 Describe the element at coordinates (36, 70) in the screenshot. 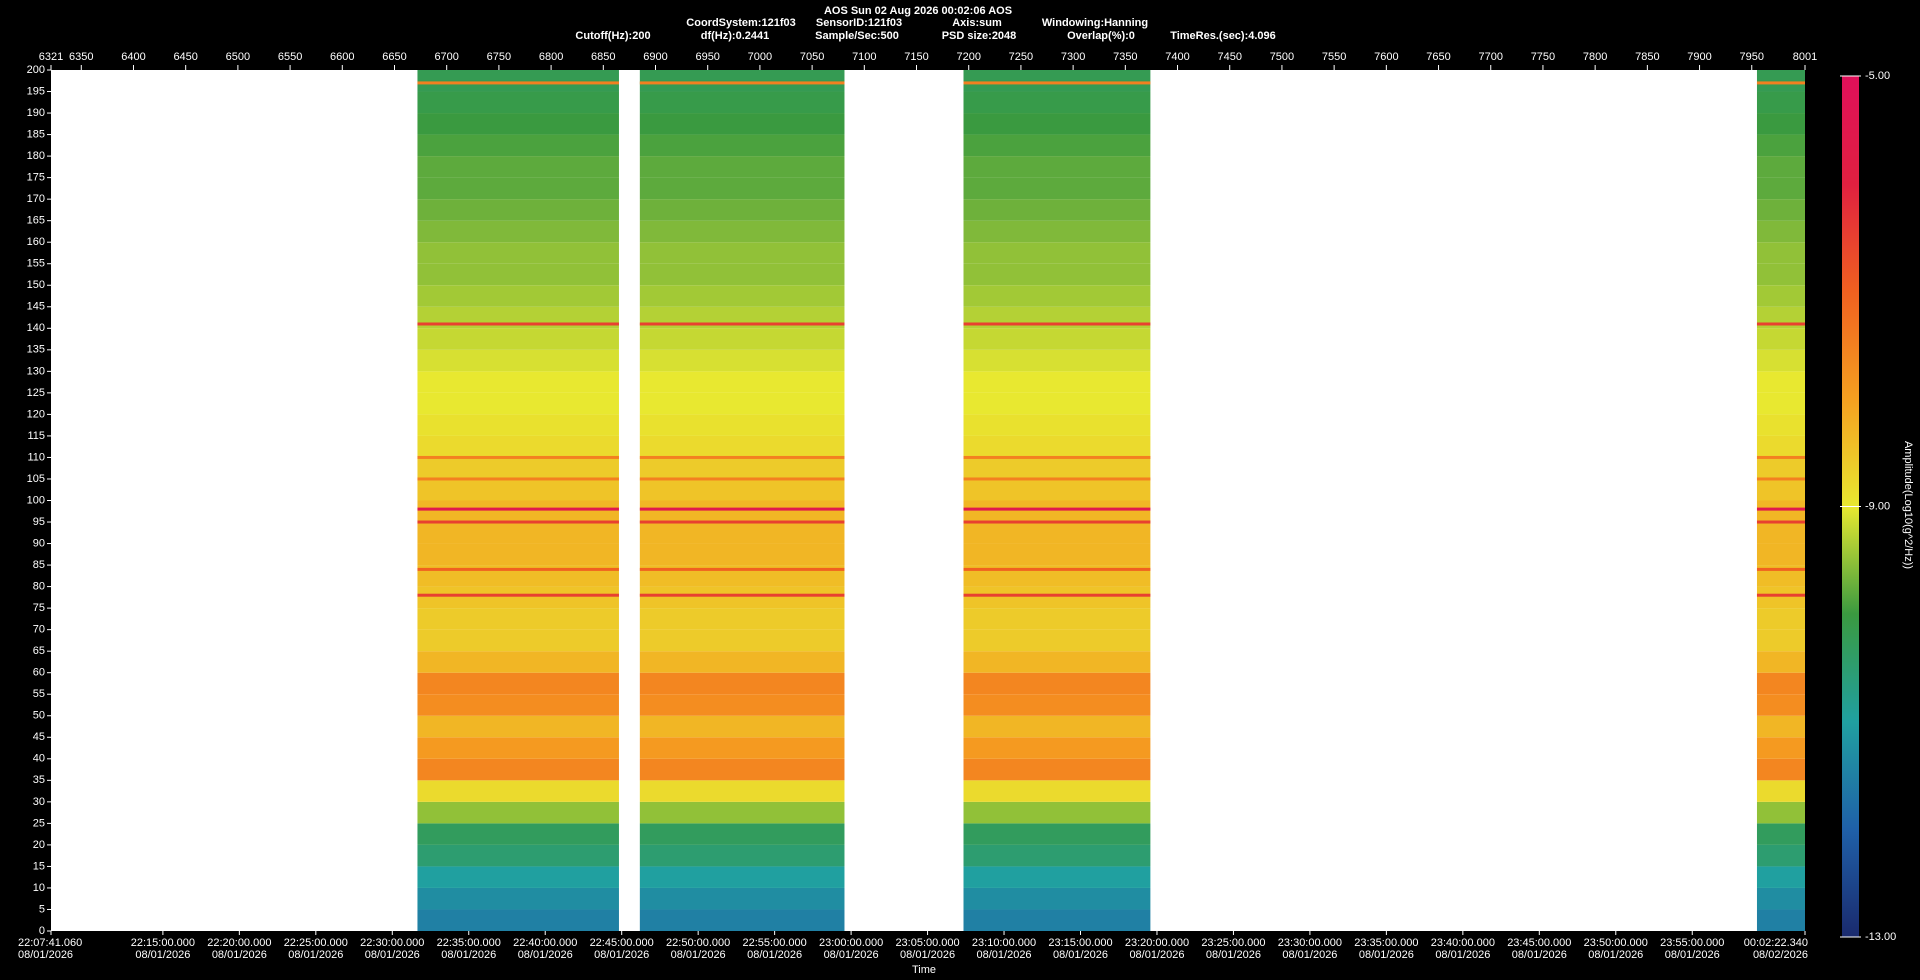

I see `y-tick-label: 200` at that location.